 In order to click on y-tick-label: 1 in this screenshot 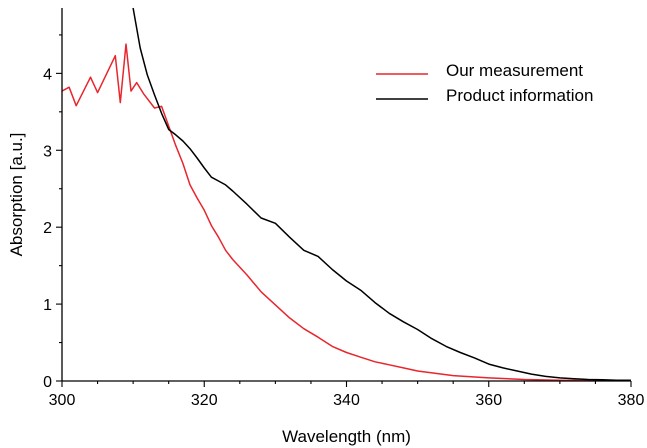, I will do `click(47, 305)`.